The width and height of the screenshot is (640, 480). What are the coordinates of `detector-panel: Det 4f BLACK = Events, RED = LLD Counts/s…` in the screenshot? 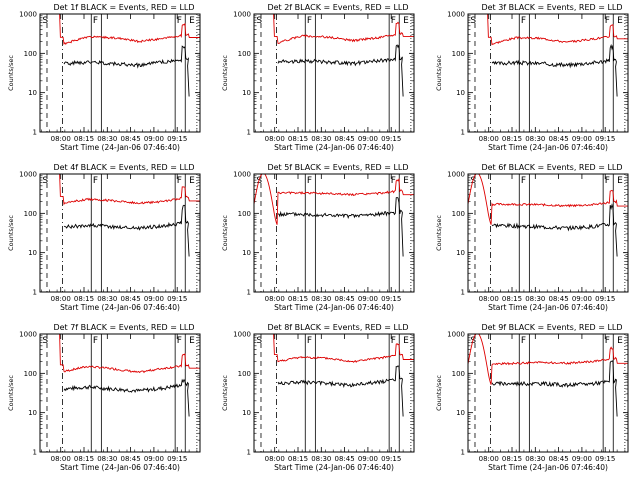 It's located at (104, 237).